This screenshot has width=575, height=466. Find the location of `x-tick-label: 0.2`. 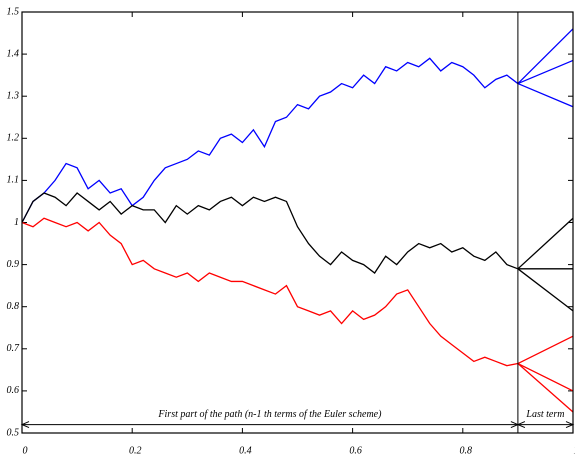

x-tick-label: 0.2 is located at coordinates (135, 450).